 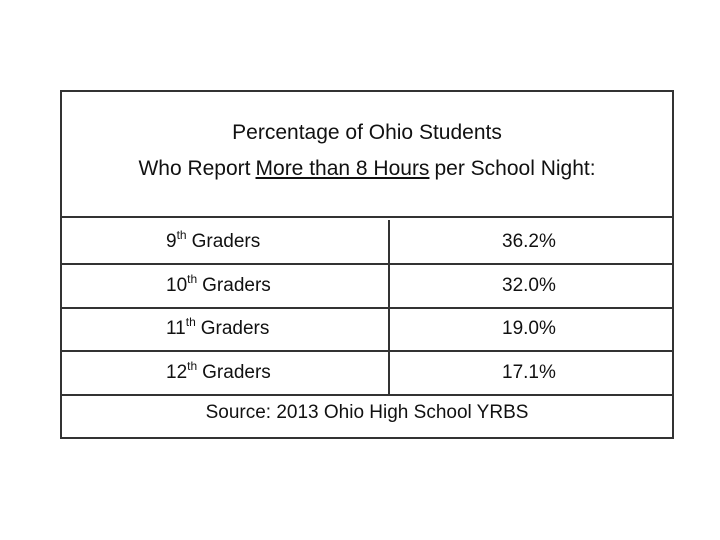 I want to click on table-row: 11th Graders 19.0%, so click(x=367, y=329).